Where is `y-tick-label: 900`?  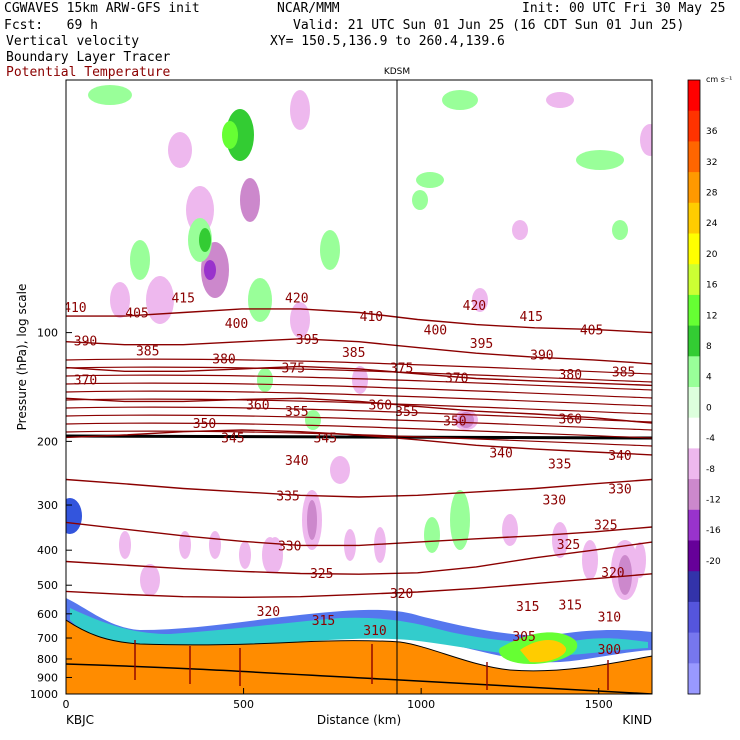
y-tick-label: 900 is located at coordinates (47, 677).